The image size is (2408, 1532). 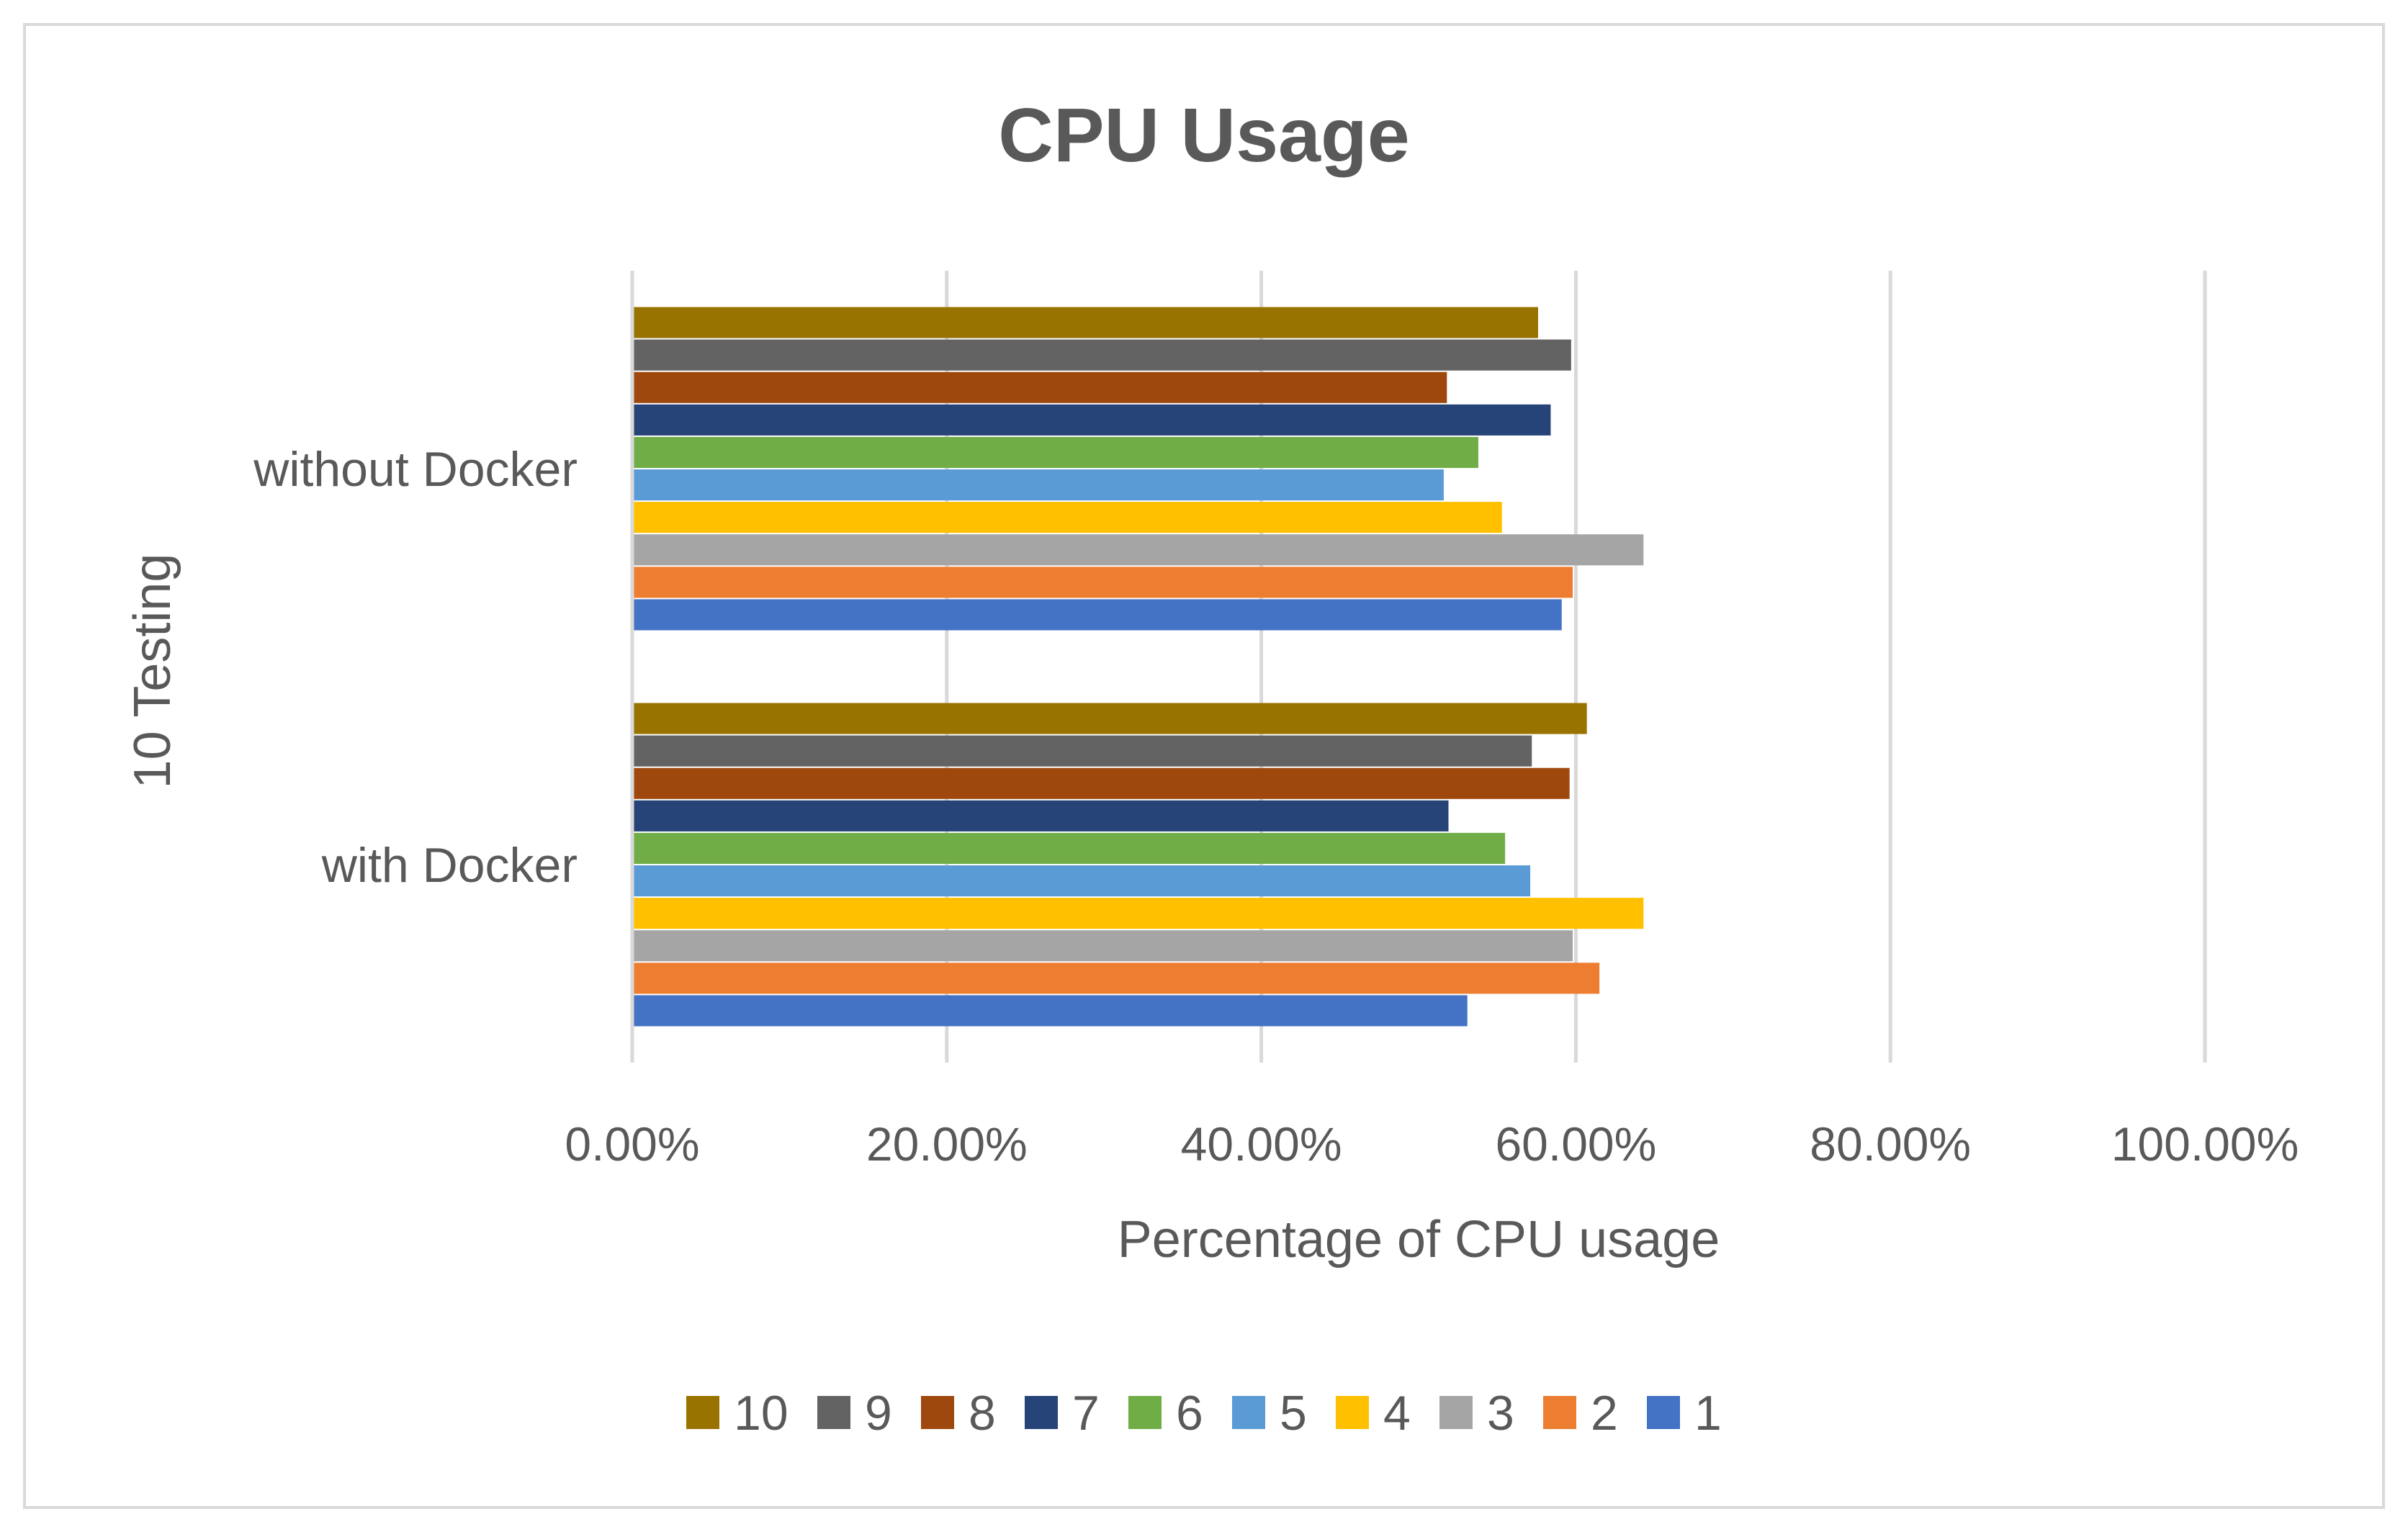 I want to click on legend-label: 5, so click(x=1293, y=1413).